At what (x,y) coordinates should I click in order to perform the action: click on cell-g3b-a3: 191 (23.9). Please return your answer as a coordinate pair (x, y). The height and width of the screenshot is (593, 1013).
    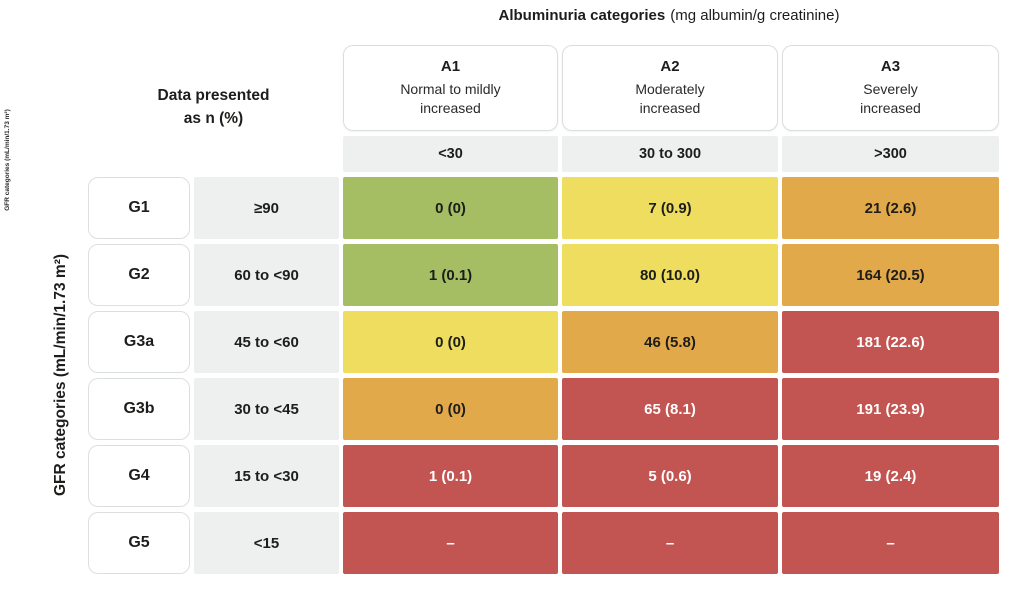
    Looking at the image, I should click on (890, 409).